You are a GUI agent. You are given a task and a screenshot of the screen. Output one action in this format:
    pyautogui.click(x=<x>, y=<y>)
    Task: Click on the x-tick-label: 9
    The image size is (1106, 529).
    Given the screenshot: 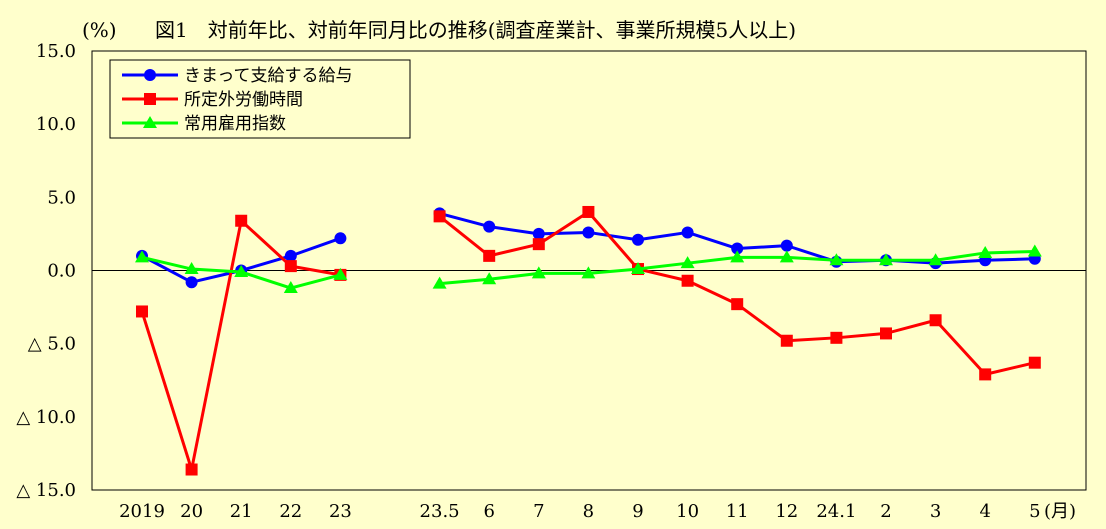 What is the action you would take?
    pyautogui.click(x=637, y=511)
    